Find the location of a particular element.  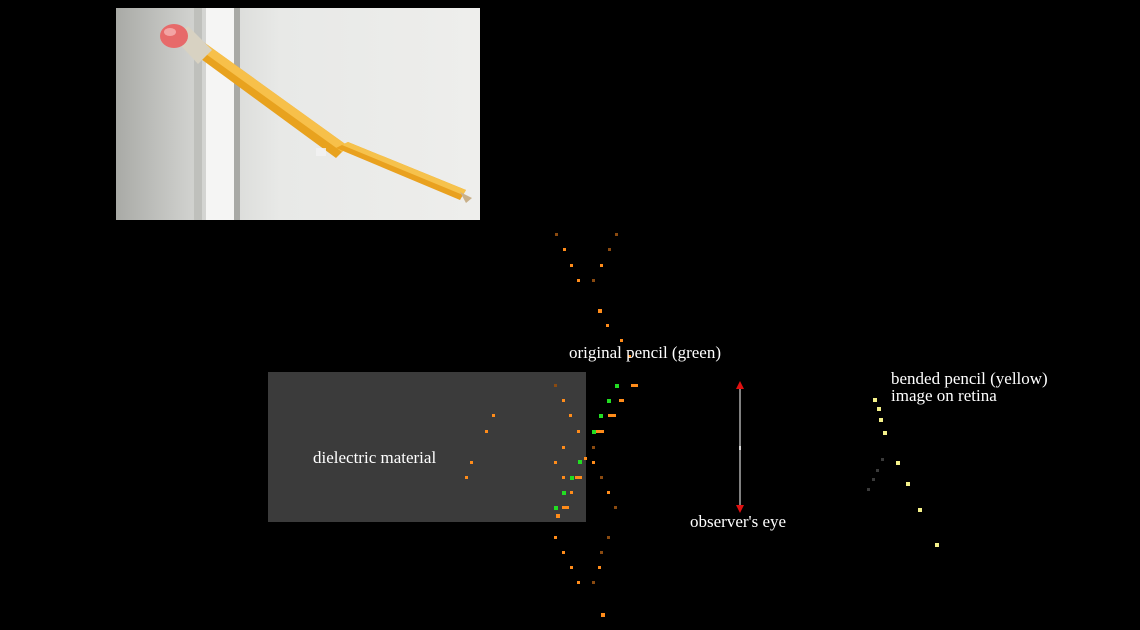

original-pencil-points is located at coordinates (586, 447).